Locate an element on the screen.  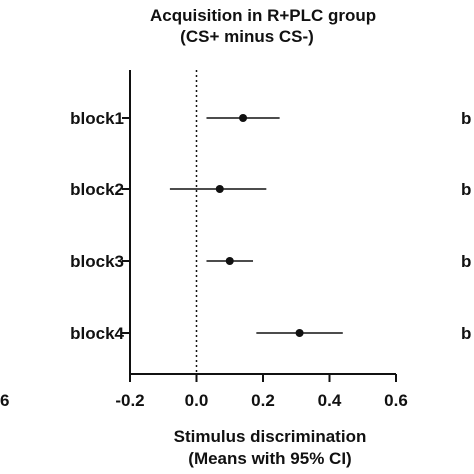
x-tick-label: 0.2 is located at coordinates (263, 400).